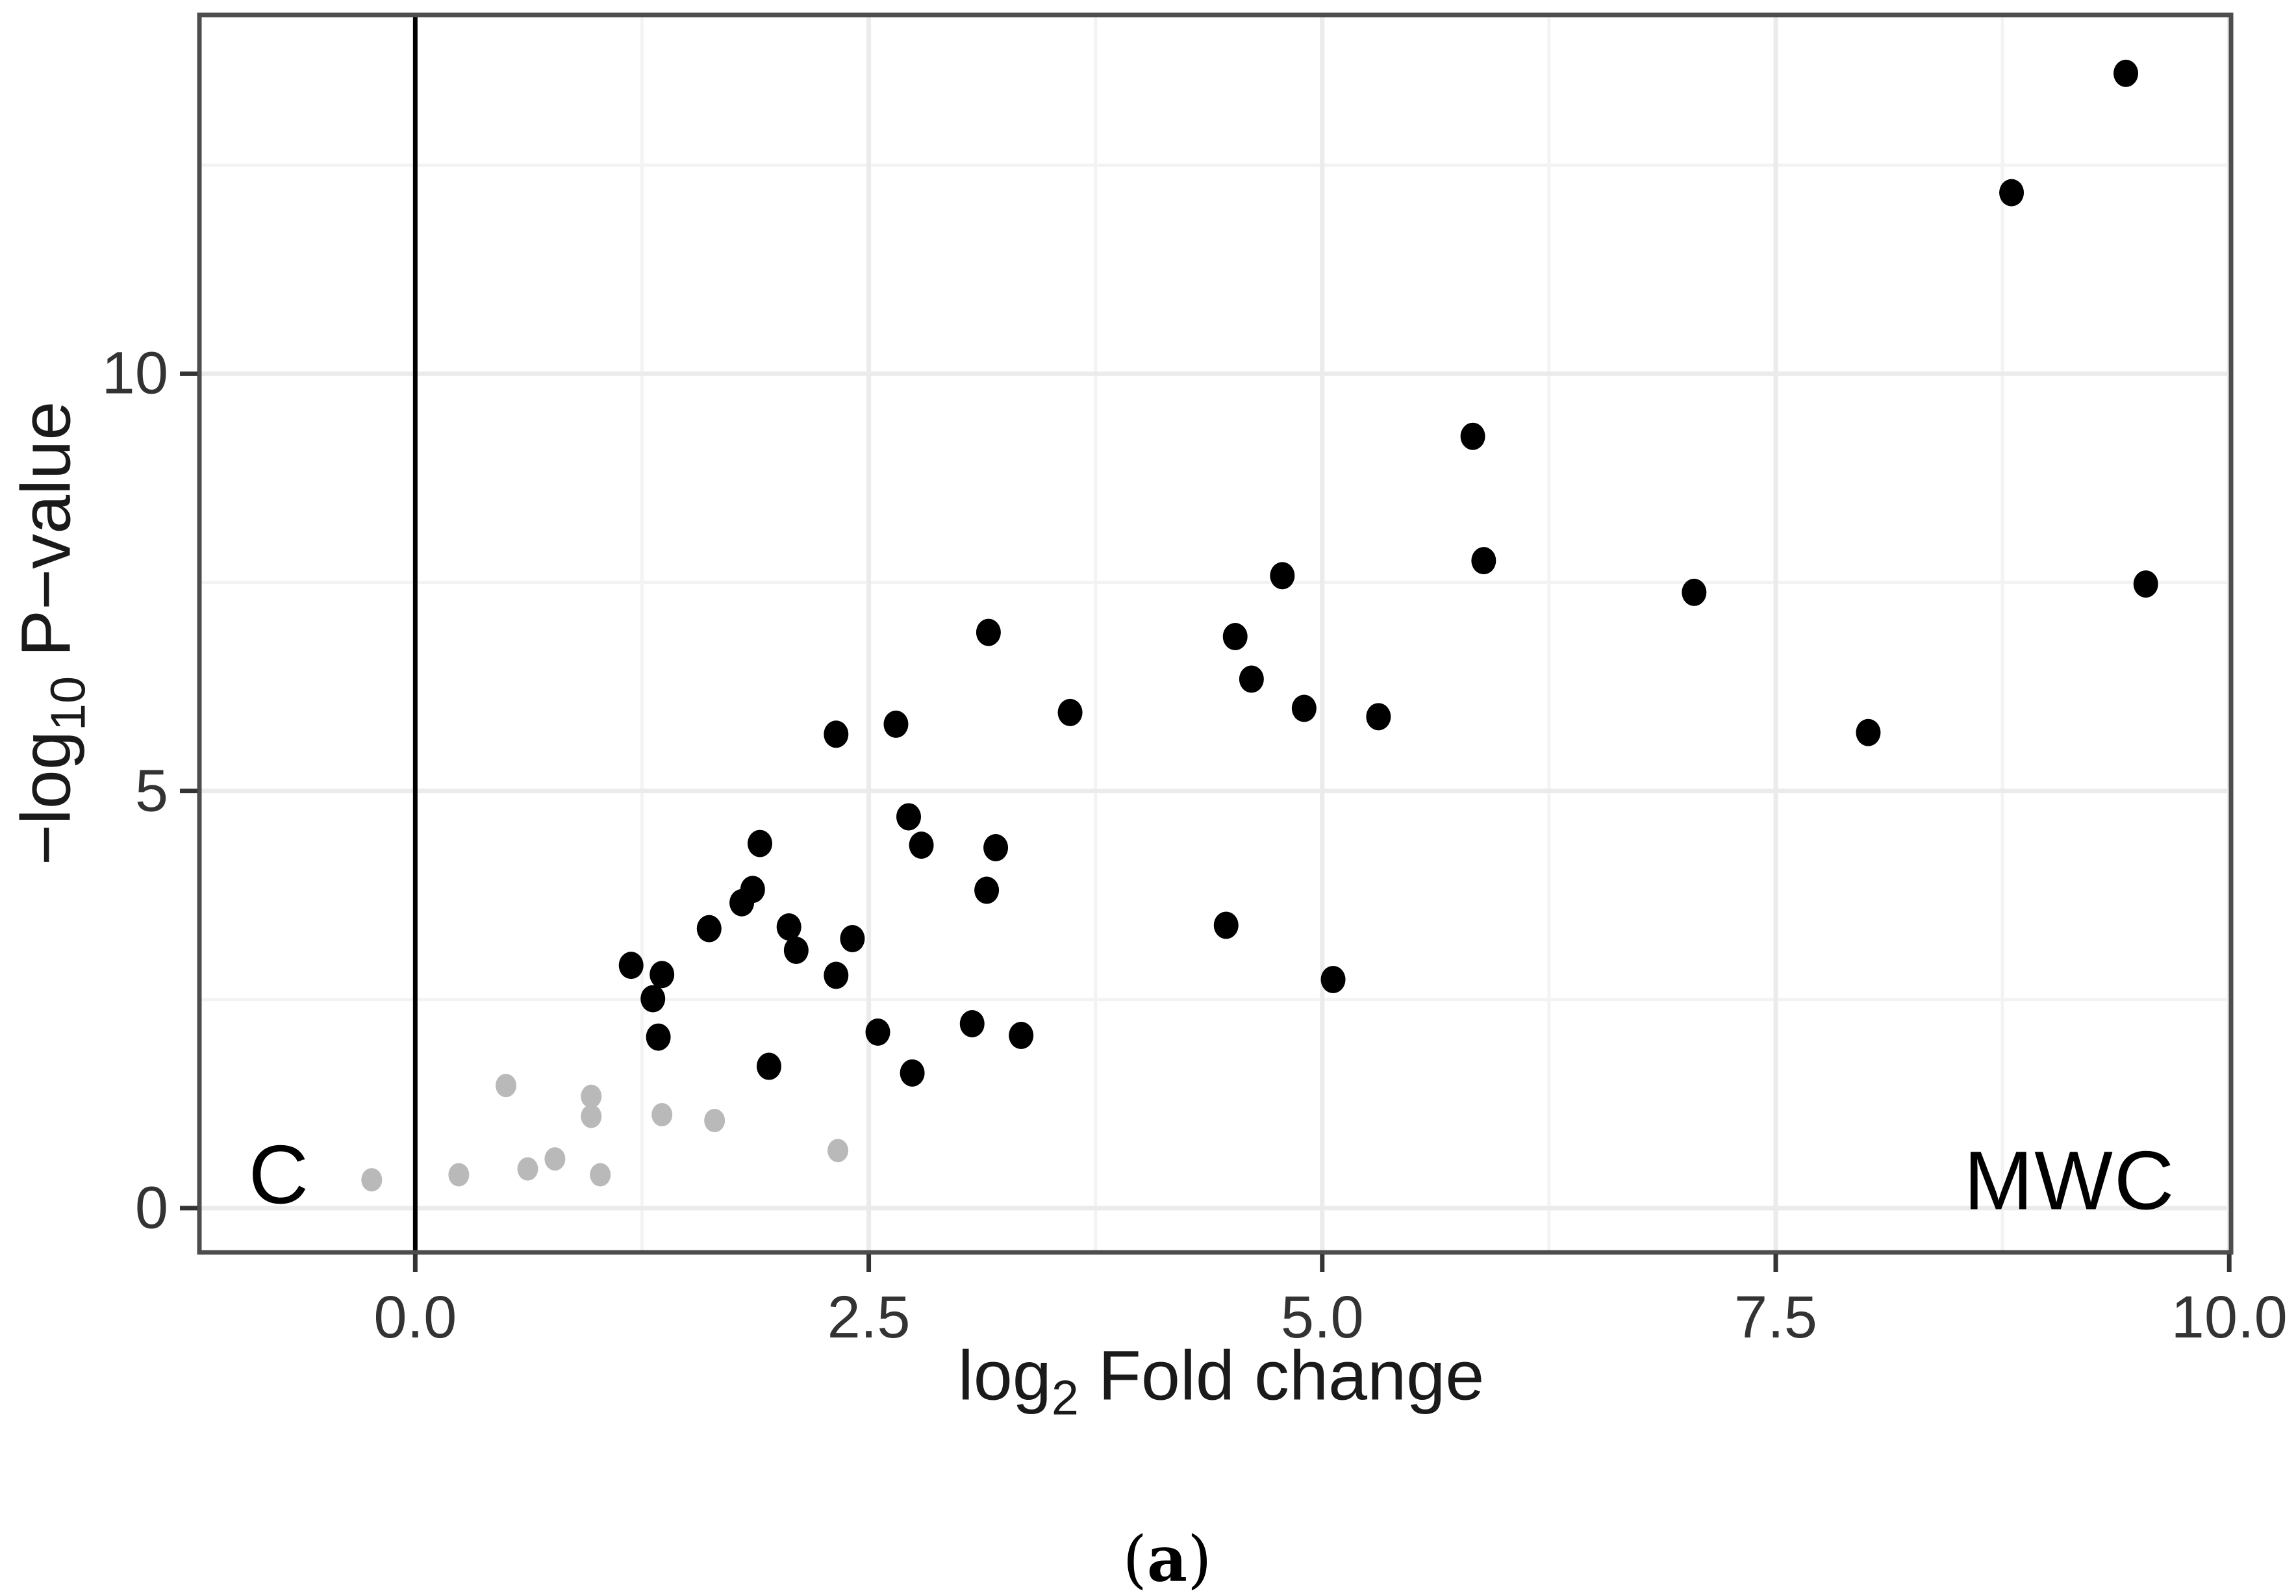  I want to click on x-tick-label: 0.0, so click(415, 1317).